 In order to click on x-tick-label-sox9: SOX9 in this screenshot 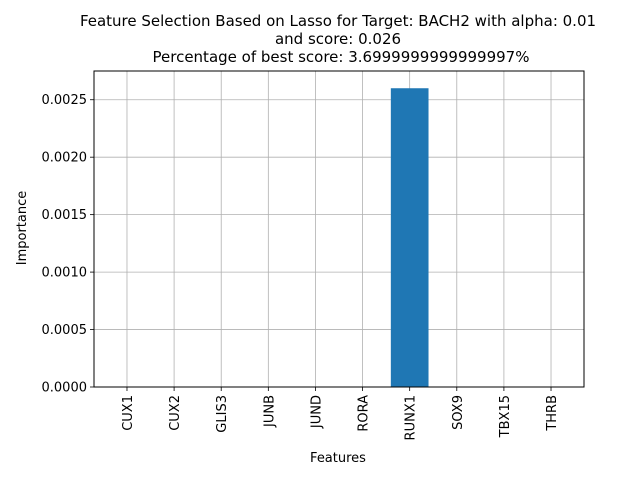, I will do `click(458, 412)`.